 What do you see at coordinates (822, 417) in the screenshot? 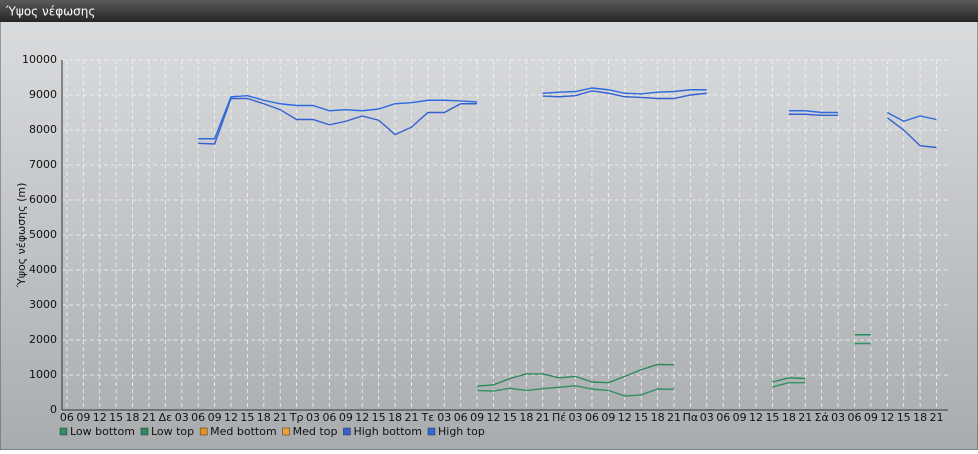
I see `x-tick-label: Σά` at bounding box center [822, 417].